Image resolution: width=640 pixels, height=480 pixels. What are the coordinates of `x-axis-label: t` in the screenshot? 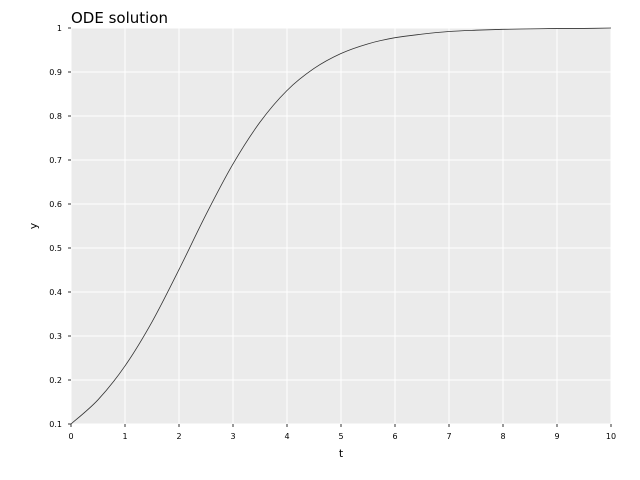 It's located at (341, 453).